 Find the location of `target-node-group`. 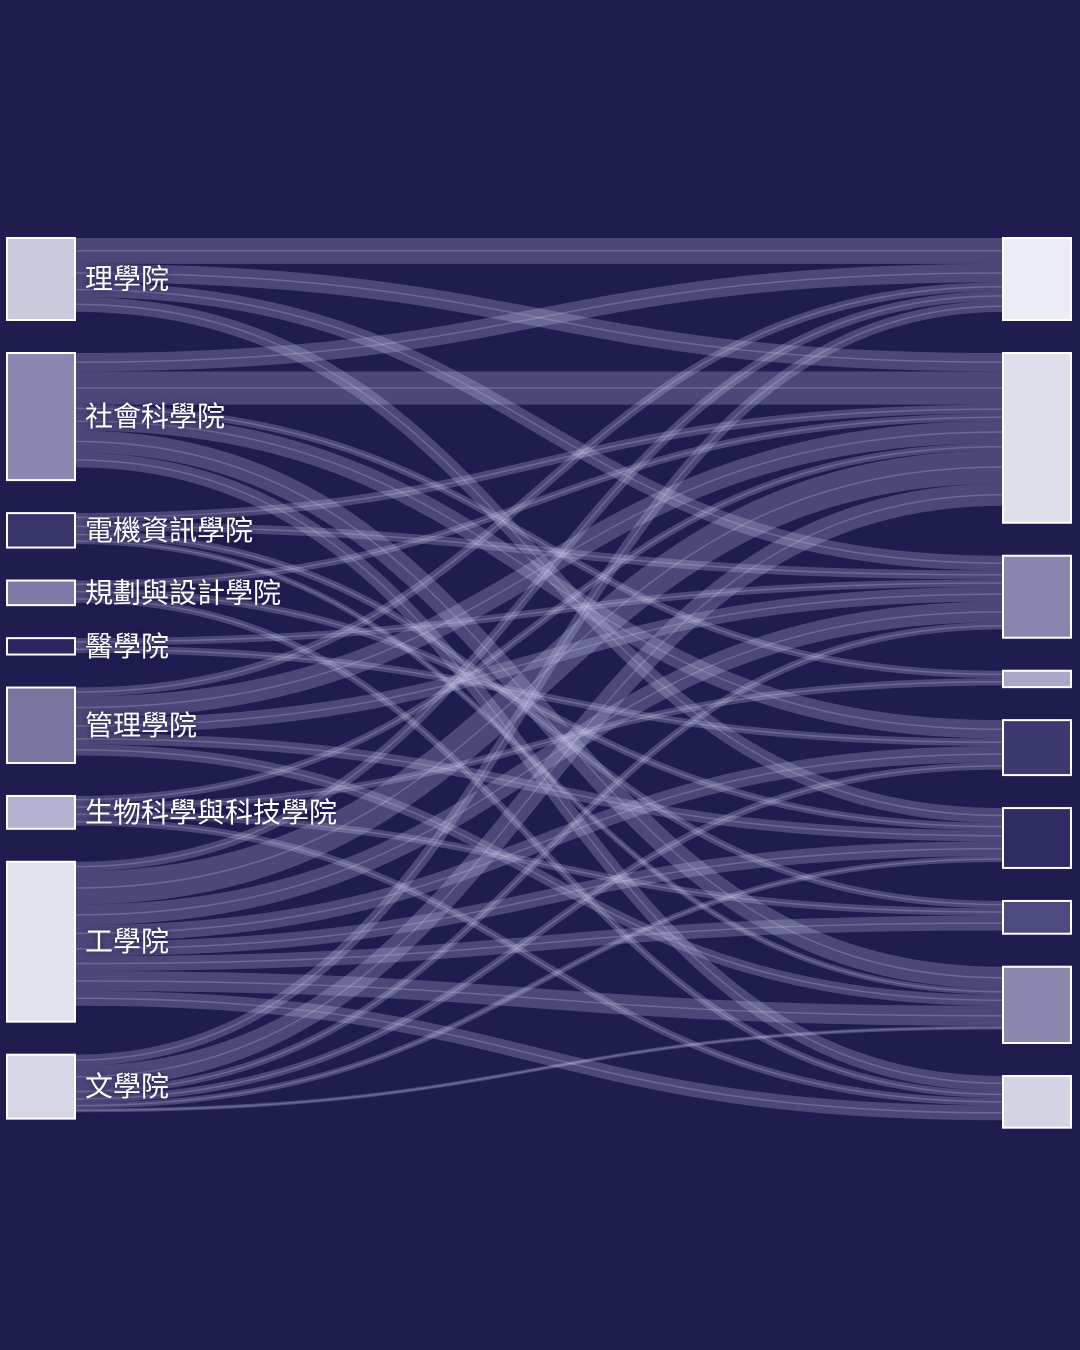

target-node-group is located at coordinates (1037, 683).